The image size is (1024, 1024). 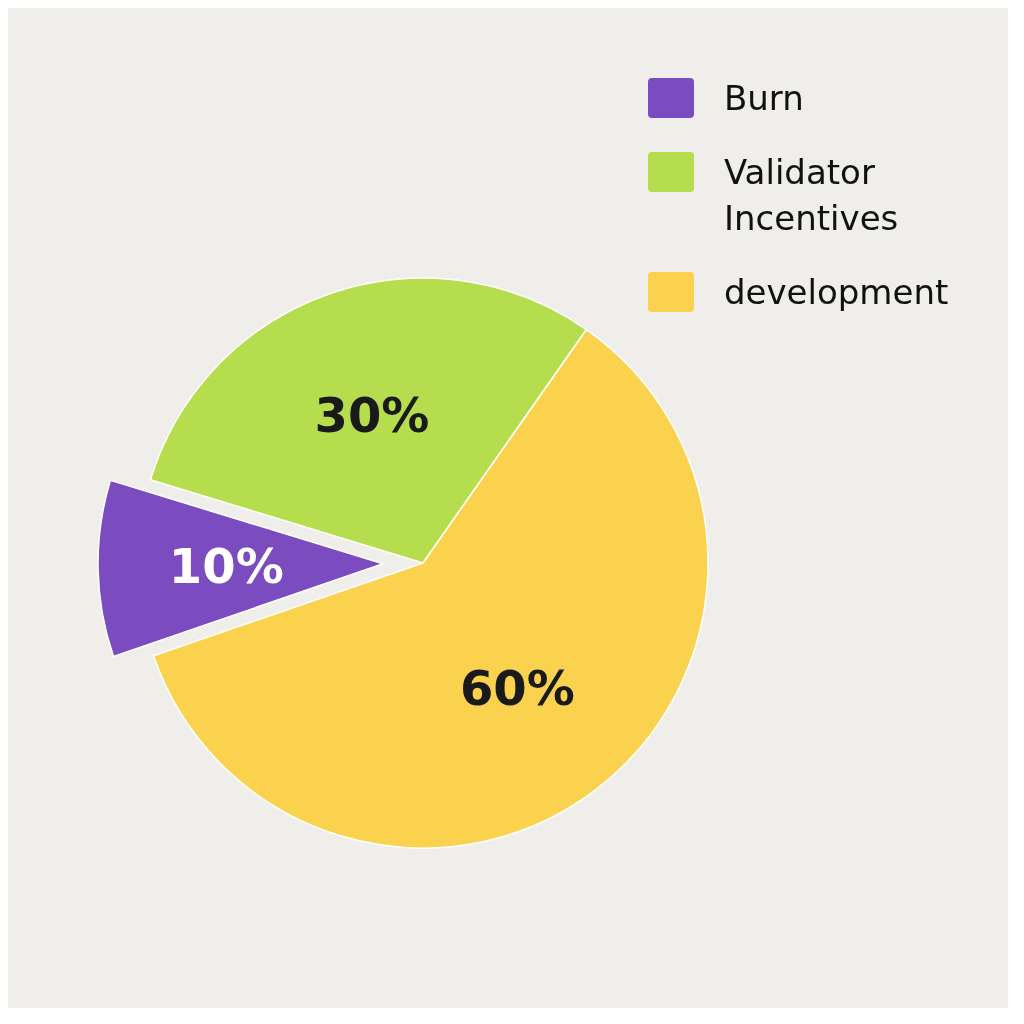 I want to click on legend-label: Validator Incentives, so click(x=811, y=194).